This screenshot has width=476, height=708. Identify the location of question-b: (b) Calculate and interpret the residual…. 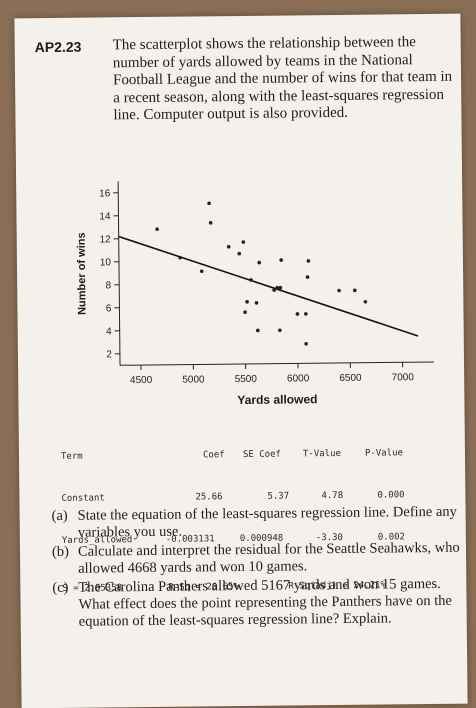
(257, 559).